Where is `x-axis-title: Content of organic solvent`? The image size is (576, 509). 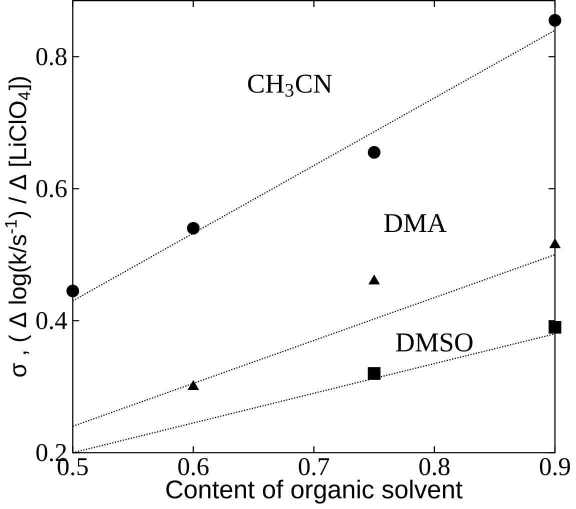 x-axis-title: Content of organic solvent is located at coordinates (314, 492).